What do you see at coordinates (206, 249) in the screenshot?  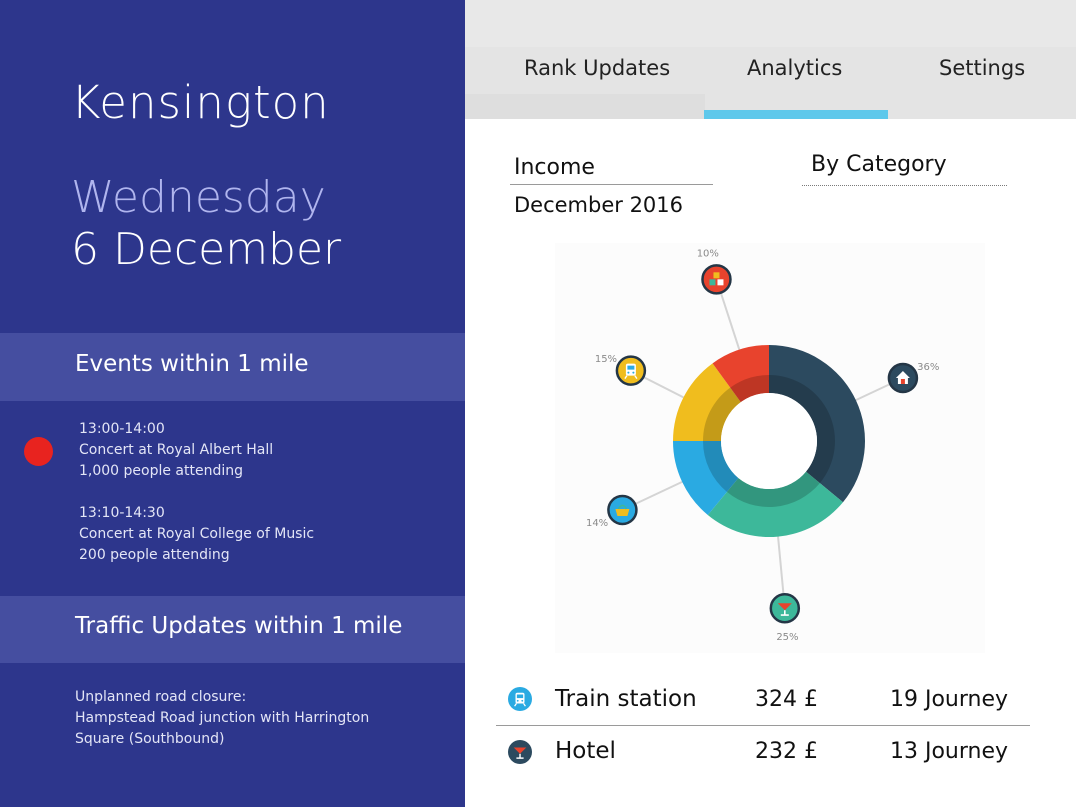 I see `date-label: 6 December` at bounding box center [206, 249].